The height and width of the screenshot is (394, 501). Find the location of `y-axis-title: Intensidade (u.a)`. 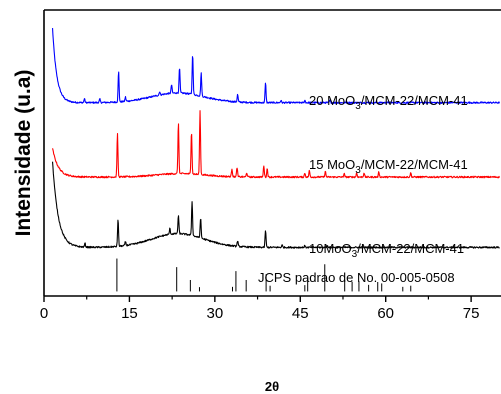

y-axis-title: Intensidade (u.a) is located at coordinates (23, 153).